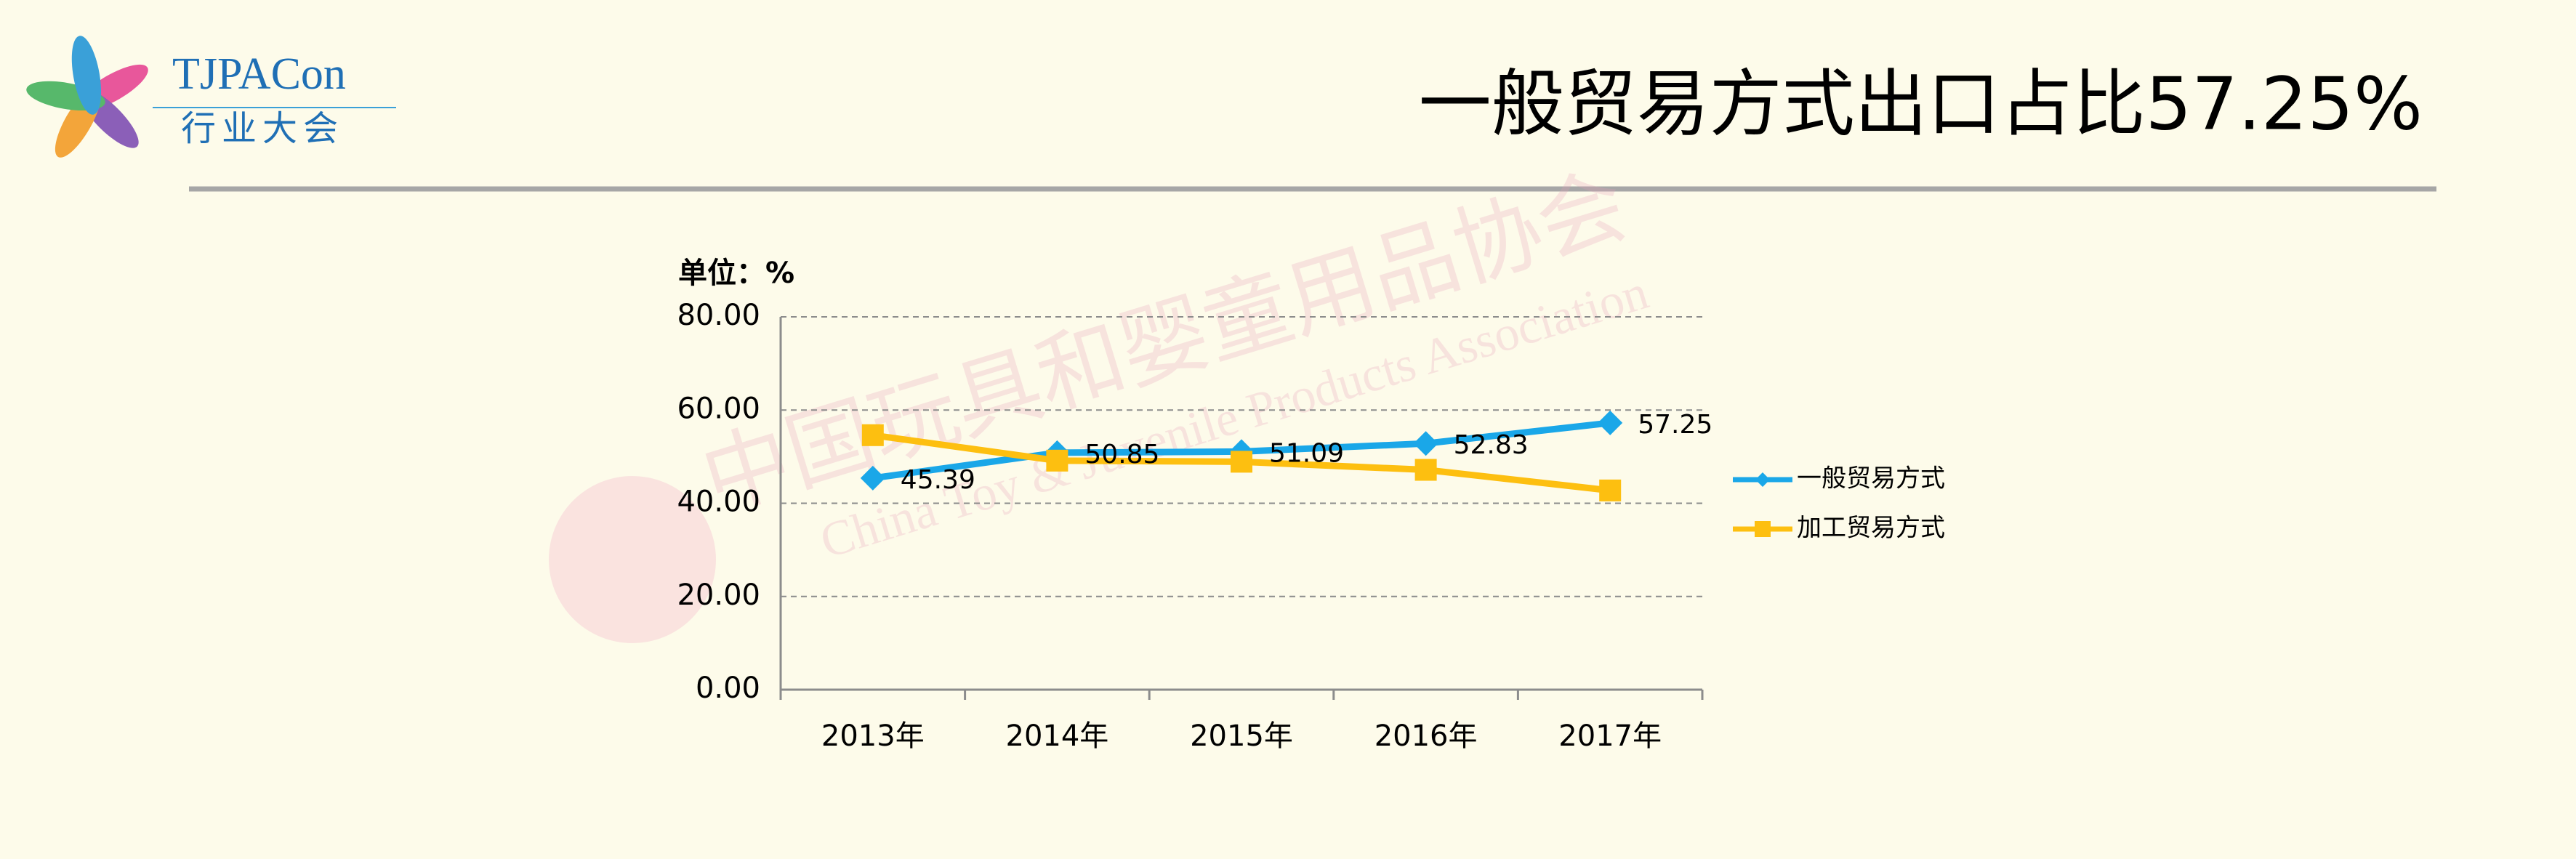 This screenshot has height=859, width=2576. What do you see at coordinates (718, 595) in the screenshot?
I see `y-tick-label: 20.00` at bounding box center [718, 595].